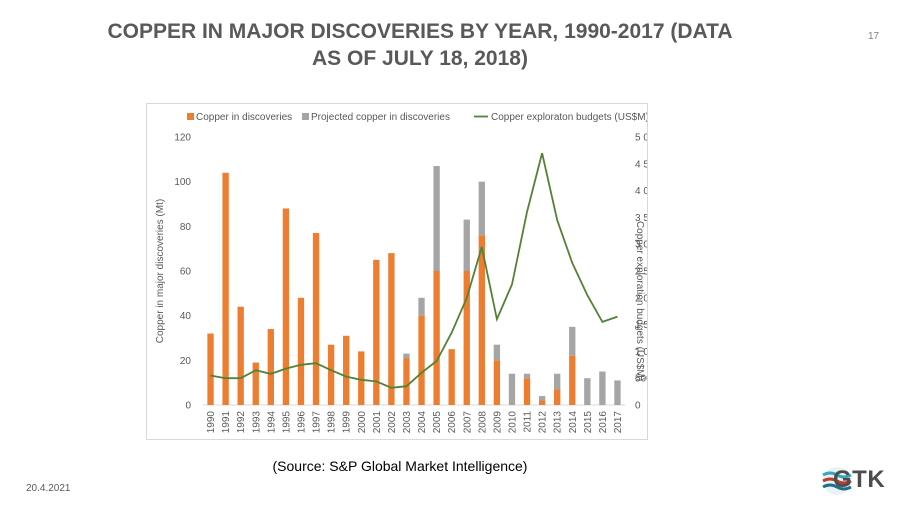 Image resolution: width=902 pixels, height=508 pixels. What do you see at coordinates (244, 117) in the screenshot?
I see `legend-label: Copper in discoveries` at bounding box center [244, 117].